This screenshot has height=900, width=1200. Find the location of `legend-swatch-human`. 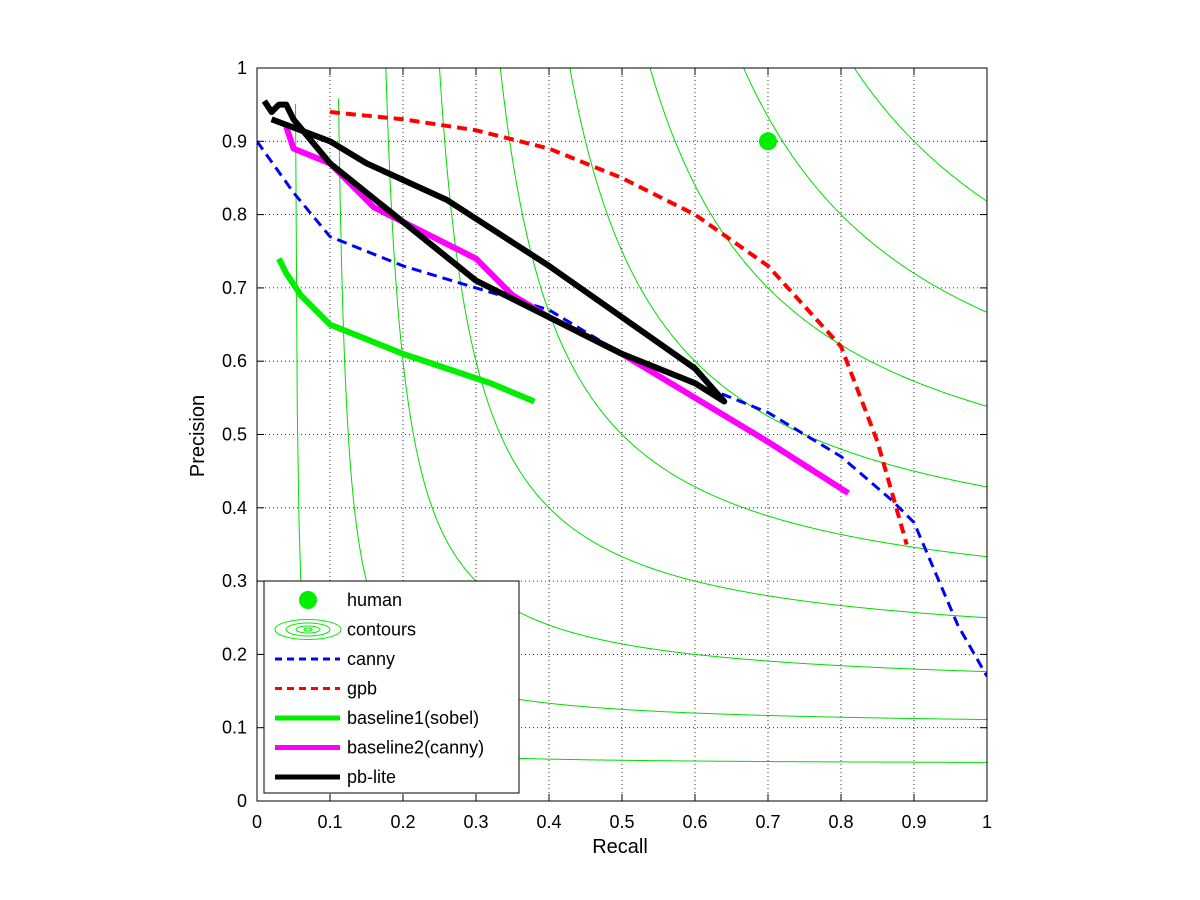

legend-swatch-human is located at coordinates (308, 600).